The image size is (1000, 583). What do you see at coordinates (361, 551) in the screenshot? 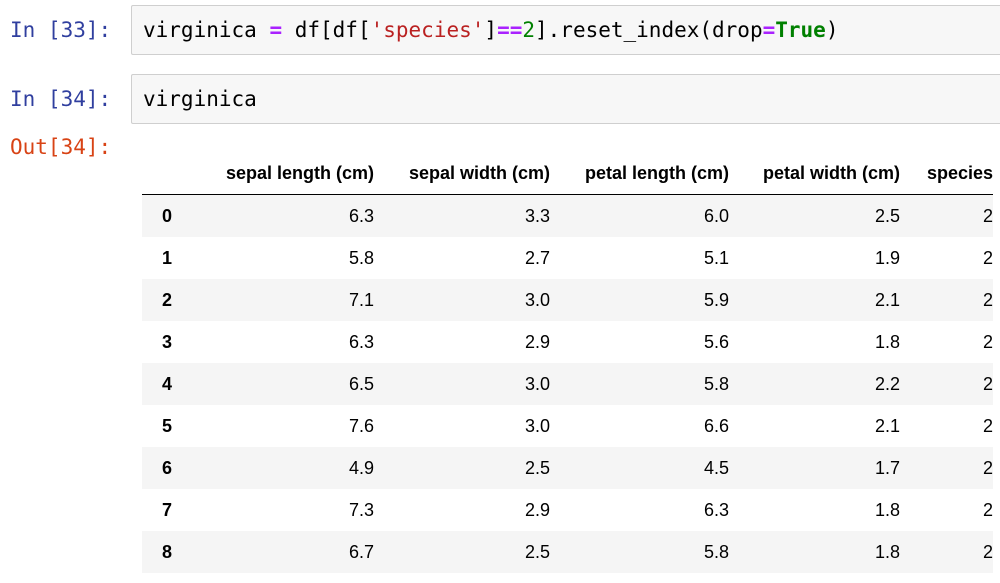
I see `table-cell: 6.7` at bounding box center [361, 551].